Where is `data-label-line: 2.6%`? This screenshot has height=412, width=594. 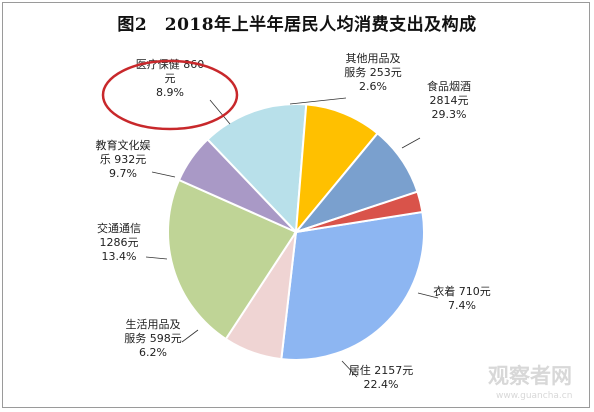
data-label-line: 2.6% is located at coordinates (373, 86).